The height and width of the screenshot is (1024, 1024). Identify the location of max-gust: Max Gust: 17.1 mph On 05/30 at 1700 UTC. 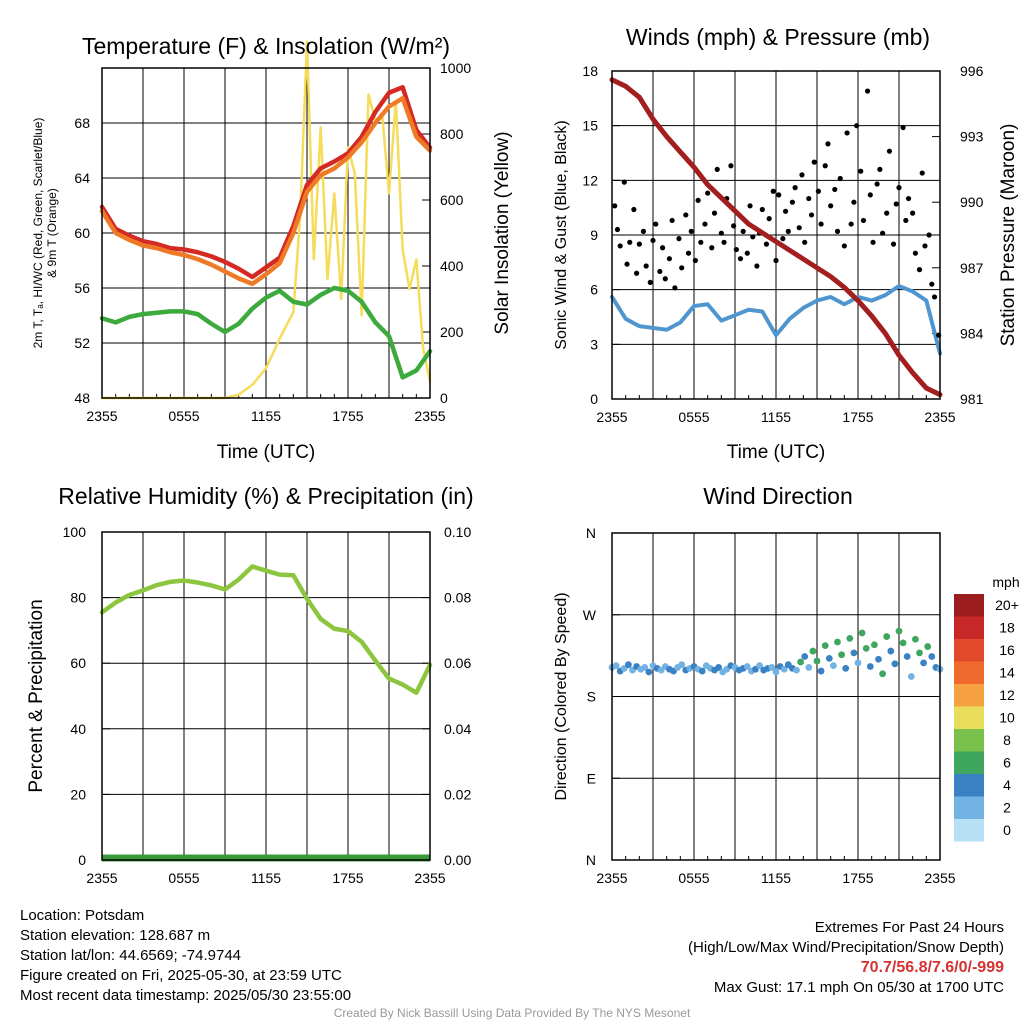
(858, 987).